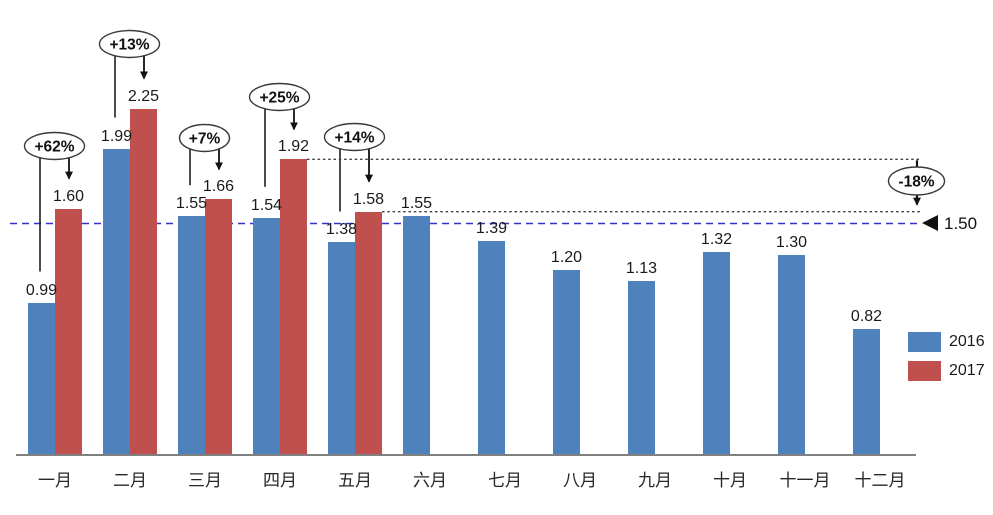 The image size is (993, 515). I want to click on growth-label-2: +13%, so click(129, 45).